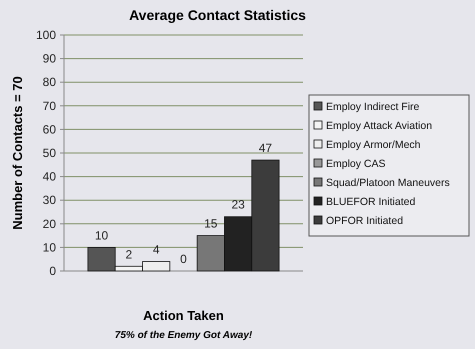  I want to click on data-label: 23, so click(238, 205).